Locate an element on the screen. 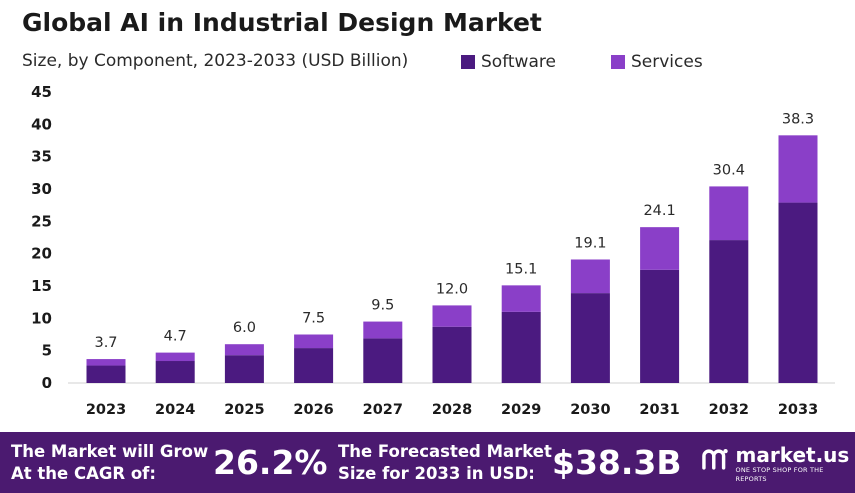 This screenshot has height=493, width=855. legend-label-services: Services is located at coordinates (667, 62).